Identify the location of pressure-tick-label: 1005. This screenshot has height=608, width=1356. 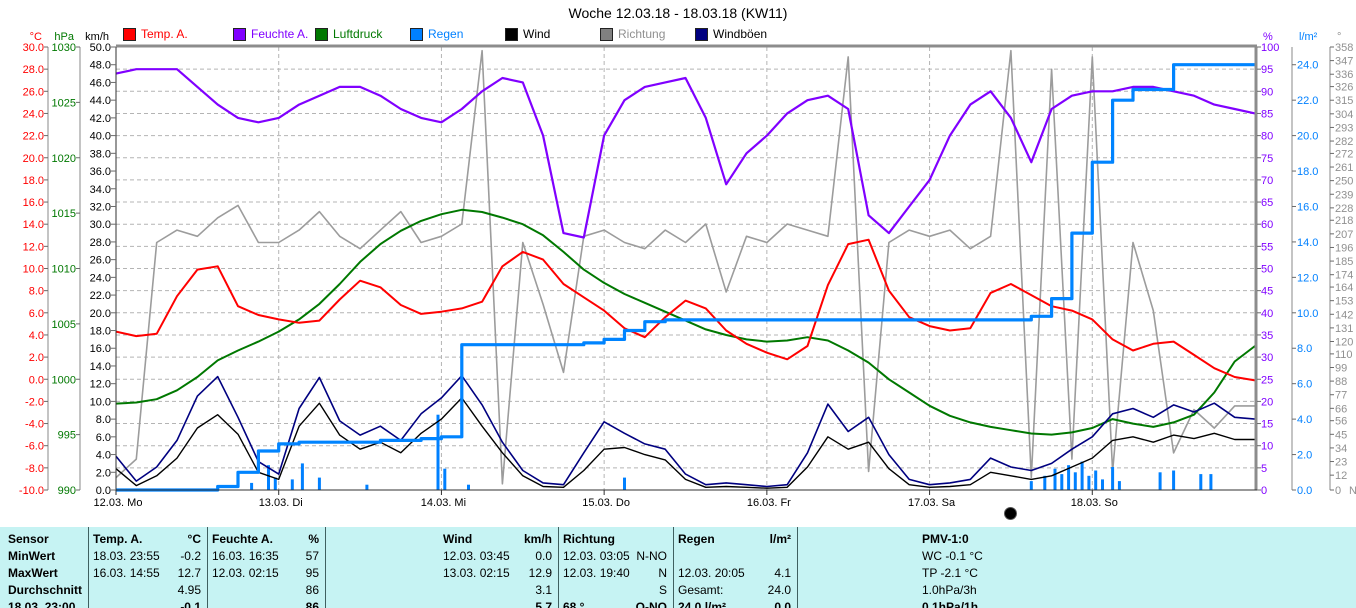
(64, 325).